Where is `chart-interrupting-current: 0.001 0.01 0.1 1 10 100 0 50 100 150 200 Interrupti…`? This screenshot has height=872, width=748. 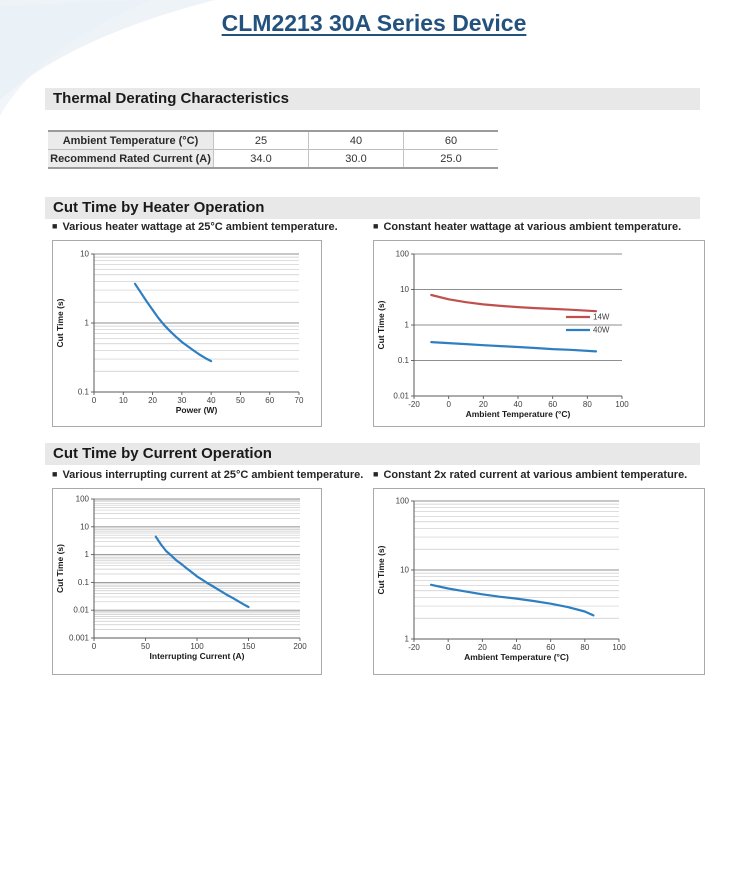
chart-interrupting-current: 0.001 0.01 0.1 1 10 100 0 50 100 150 200 Interrupti… is located at coordinates (181, 578).